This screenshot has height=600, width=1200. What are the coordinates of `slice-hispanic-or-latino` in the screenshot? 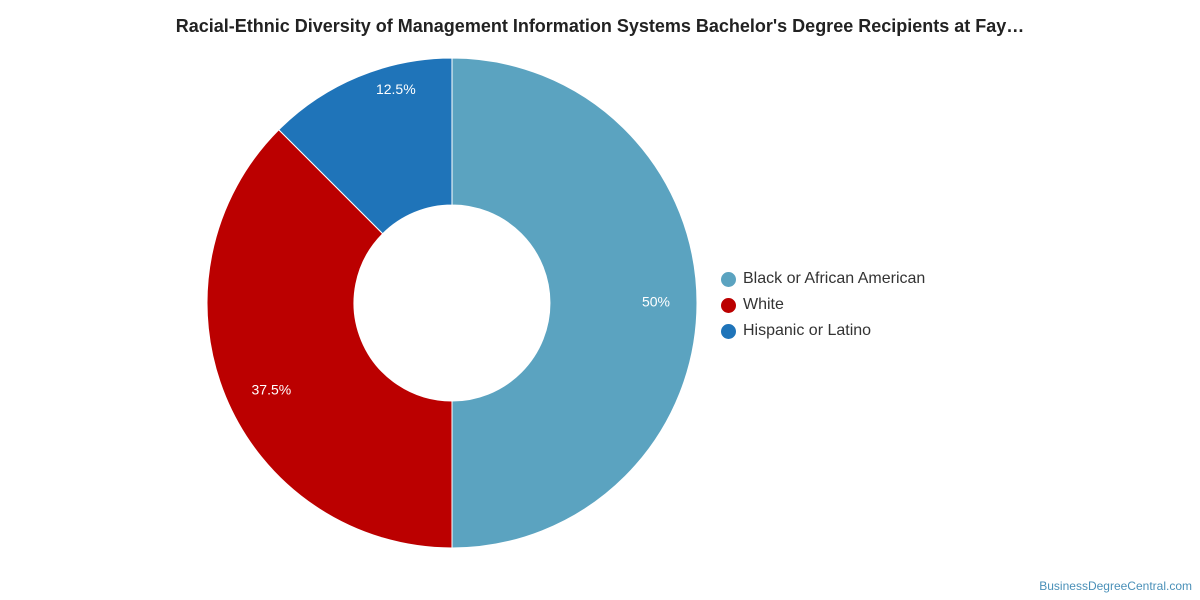 It's located at (365, 146).